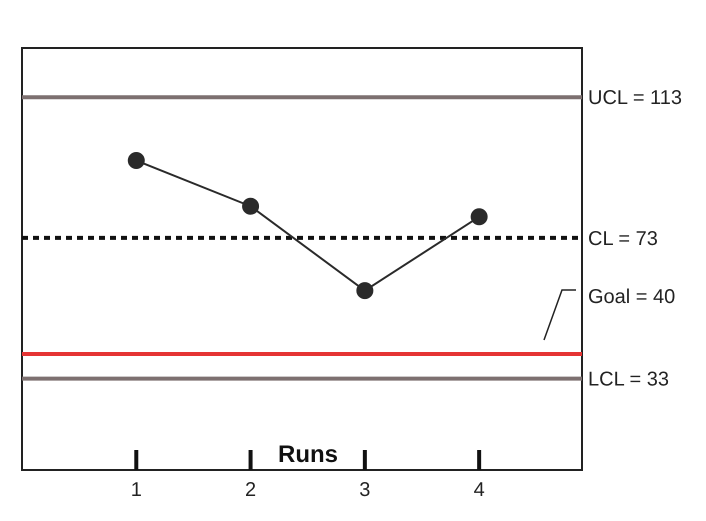 The height and width of the screenshot is (521, 706). What do you see at coordinates (136, 490) in the screenshot?
I see `x-tick-label: 1` at bounding box center [136, 490].